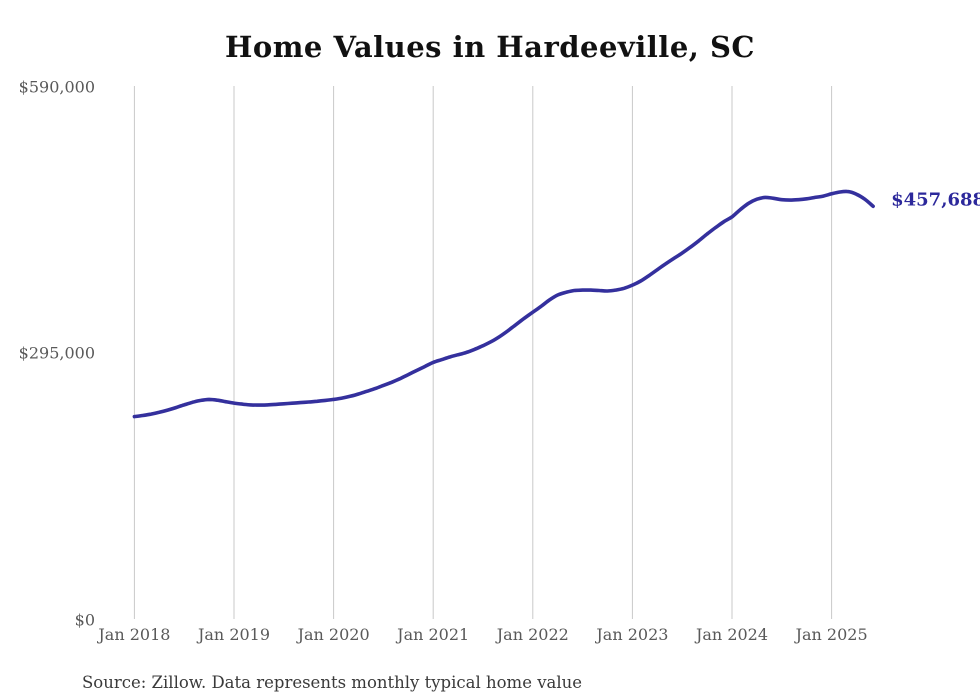 Image resolution: width=980 pixels, height=699 pixels. Describe the element at coordinates (433, 634) in the screenshot. I see `x-tick-label: Jan 2021` at that location.